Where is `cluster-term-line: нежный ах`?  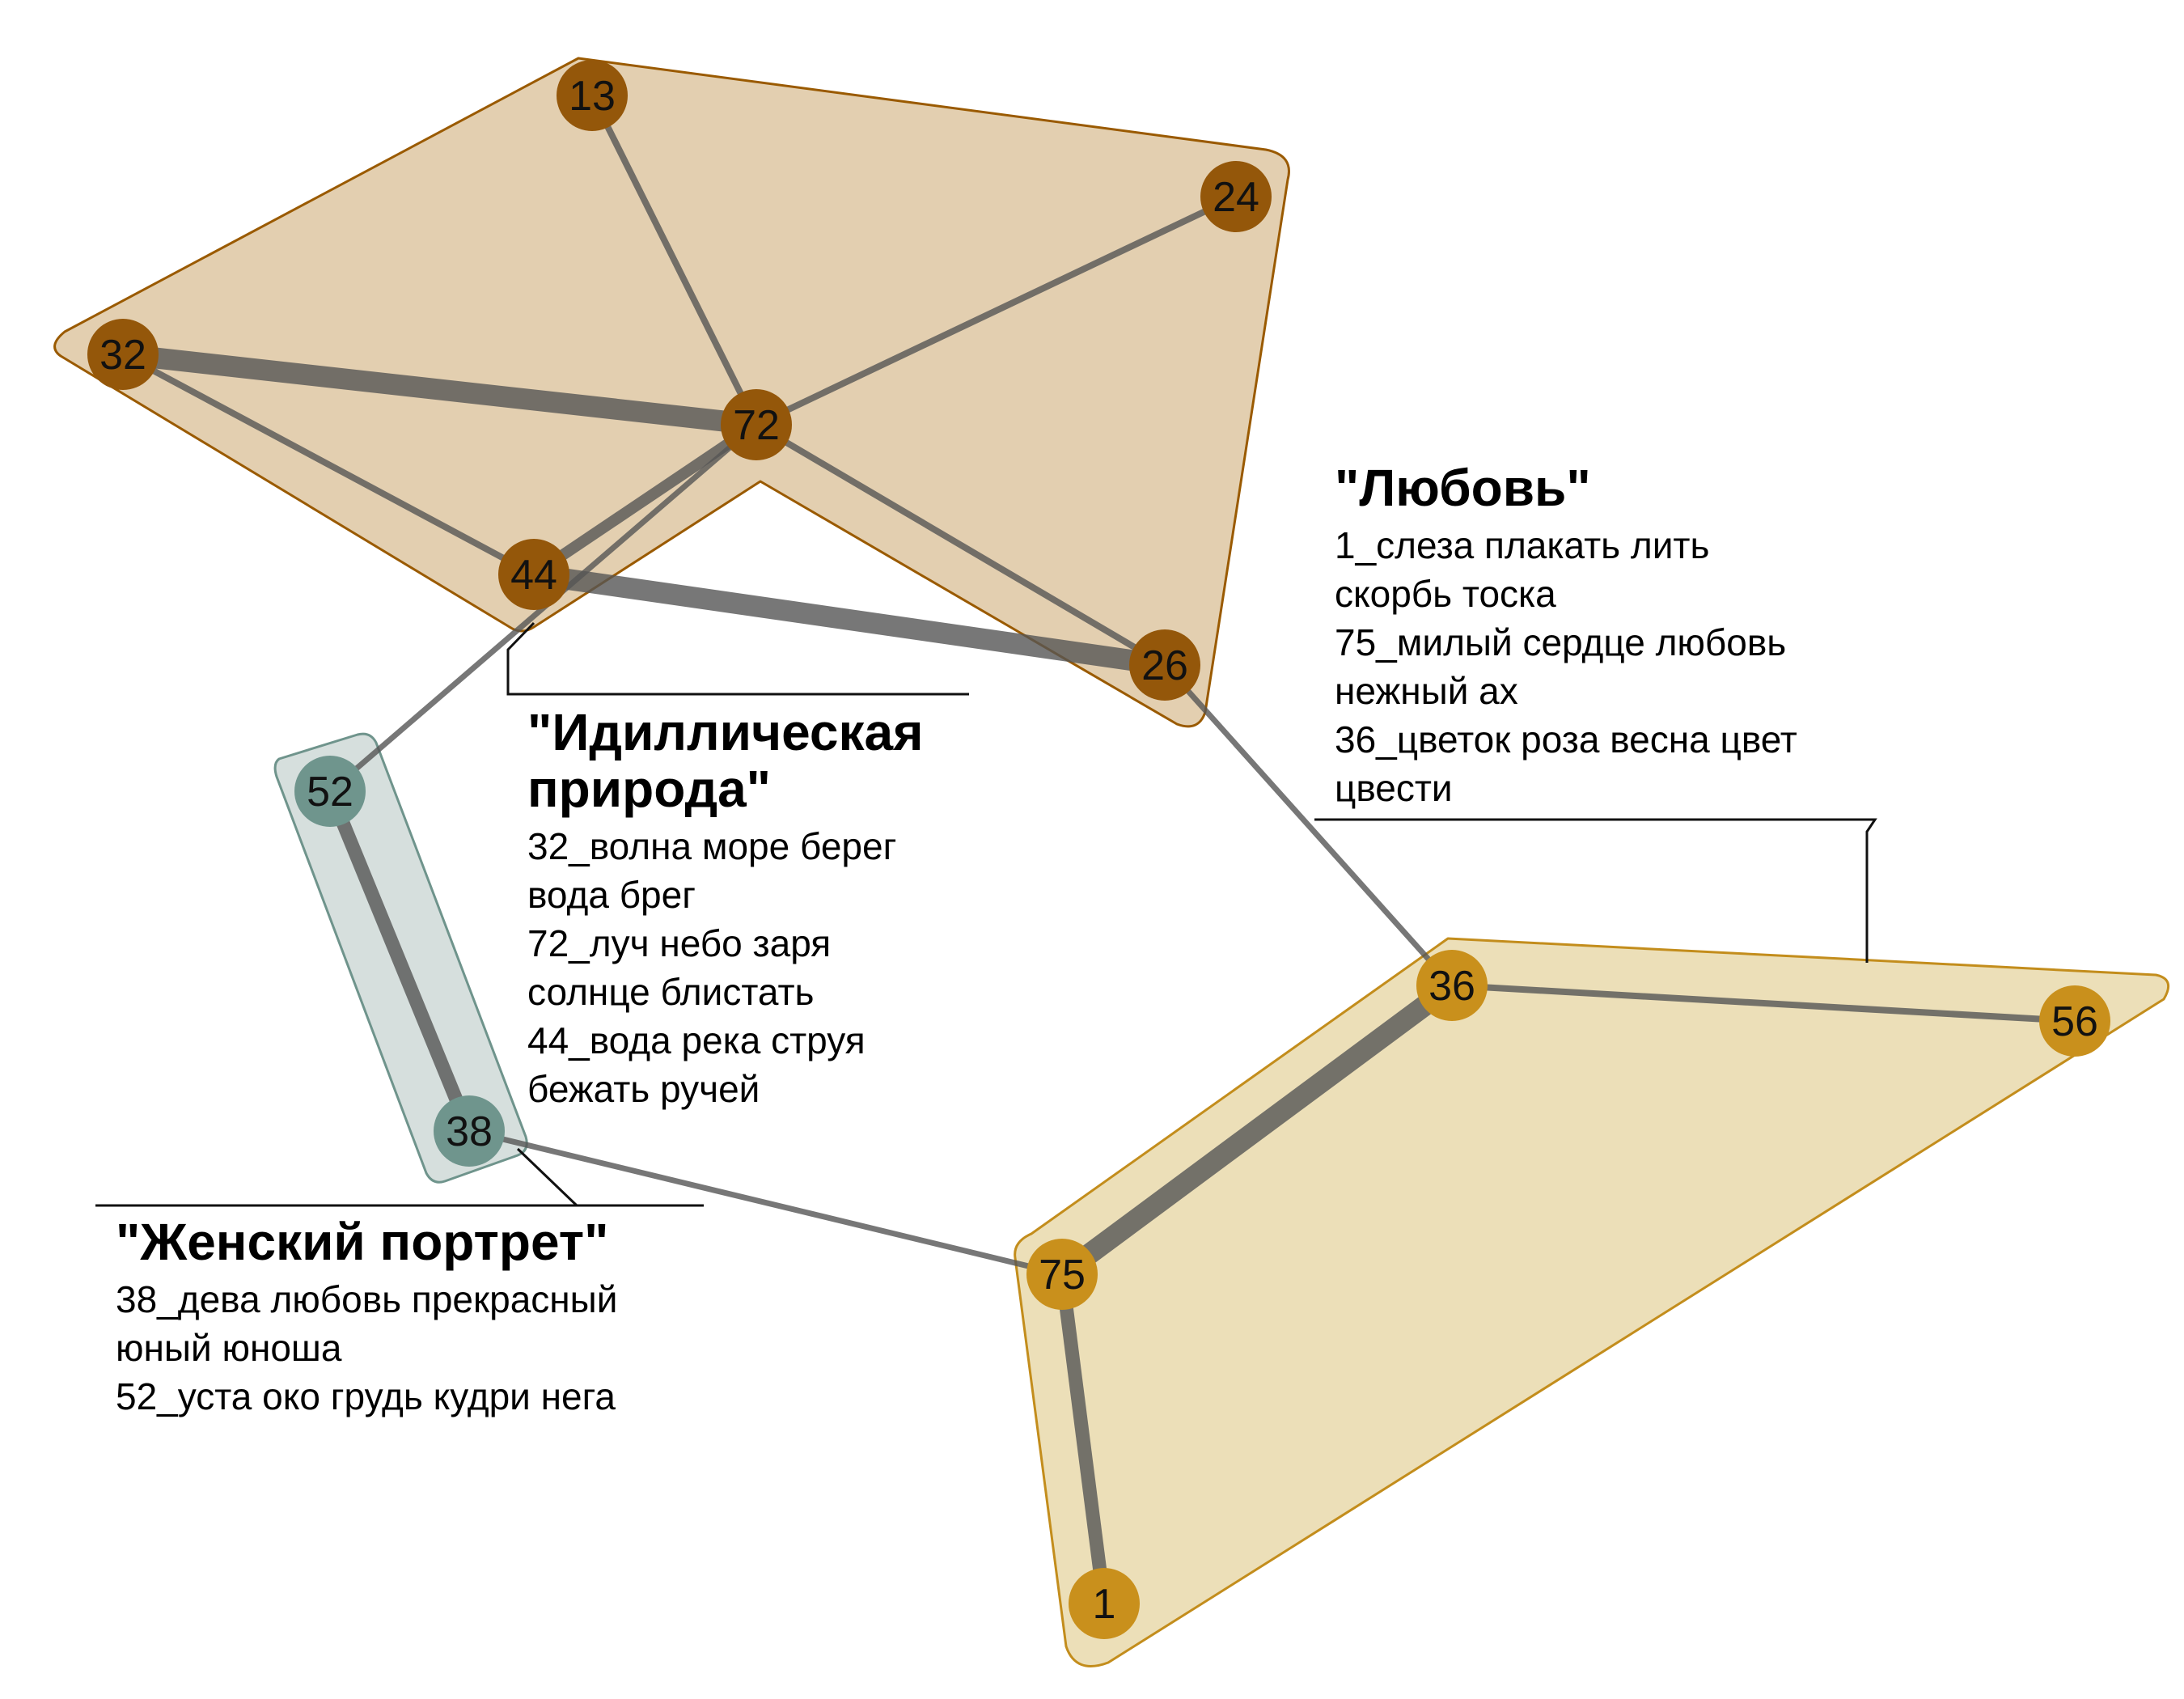
cluster-term-line: нежный ах is located at coordinates (1426, 691).